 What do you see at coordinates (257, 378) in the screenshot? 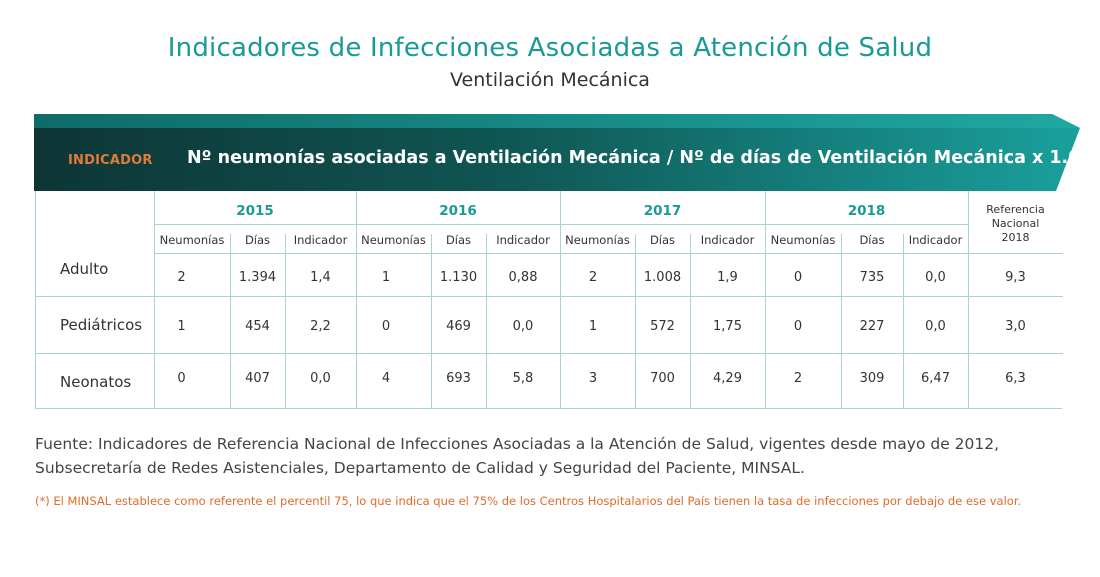
I see `table-cell: 407` at bounding box center [257, 378].